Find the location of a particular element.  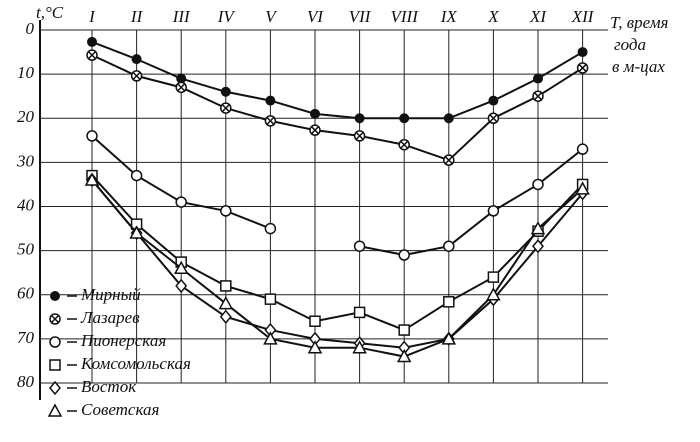

x-tick-label: IV is located at coordinates (227, 16).